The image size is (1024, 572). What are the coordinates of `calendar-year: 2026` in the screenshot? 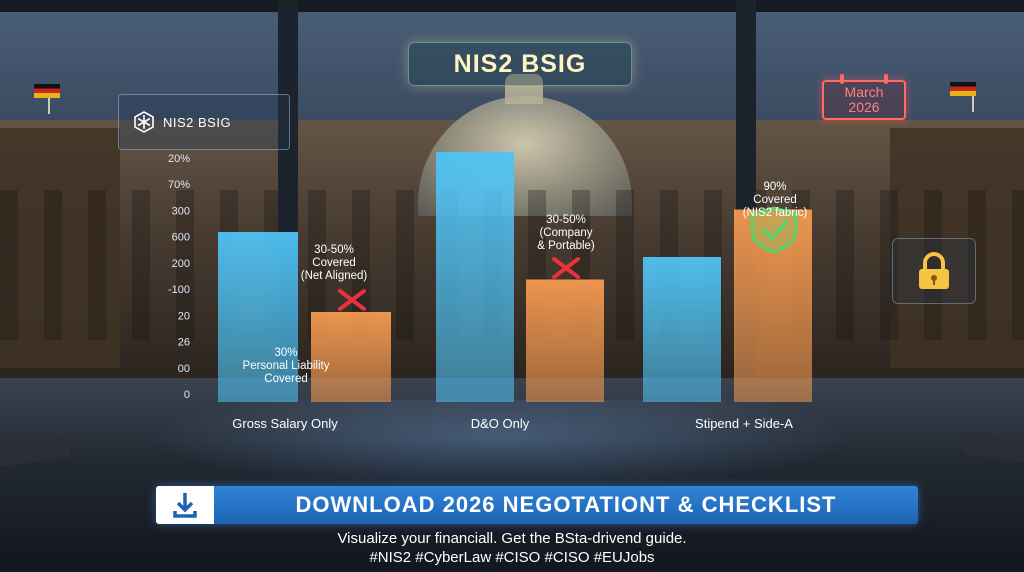 It's located at (864, 107).